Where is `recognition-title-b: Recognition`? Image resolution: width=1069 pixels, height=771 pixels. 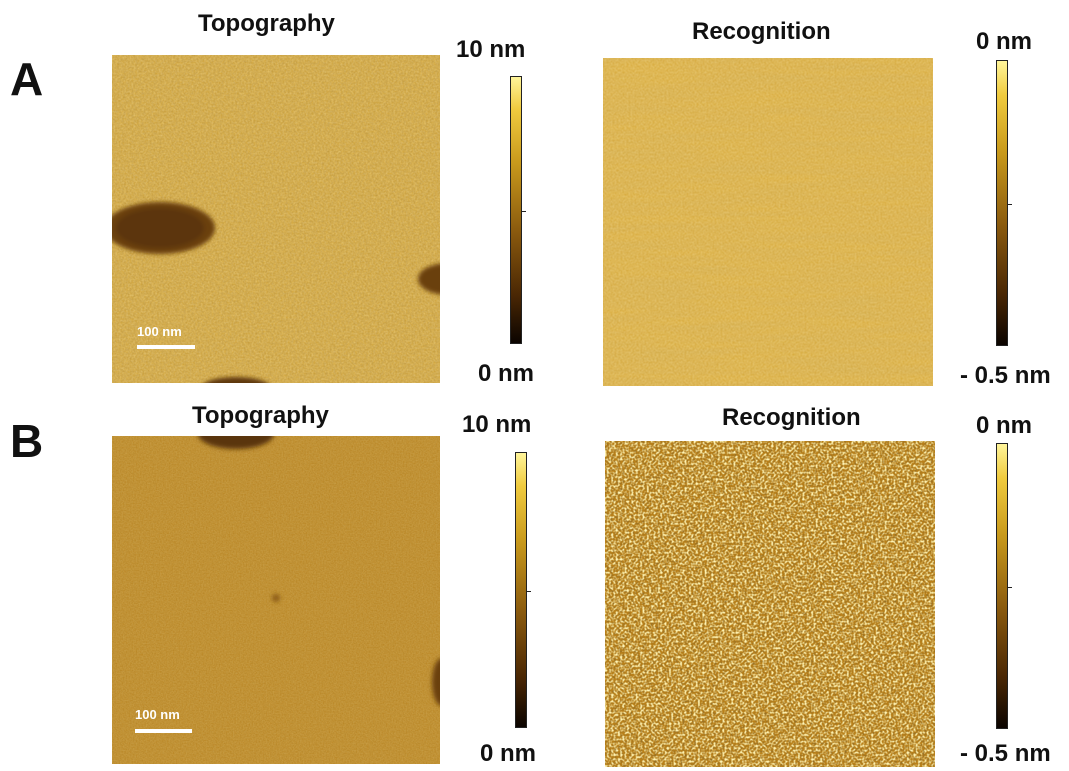
recognition-title-b: Recognition is located at coordinates (791, 417).